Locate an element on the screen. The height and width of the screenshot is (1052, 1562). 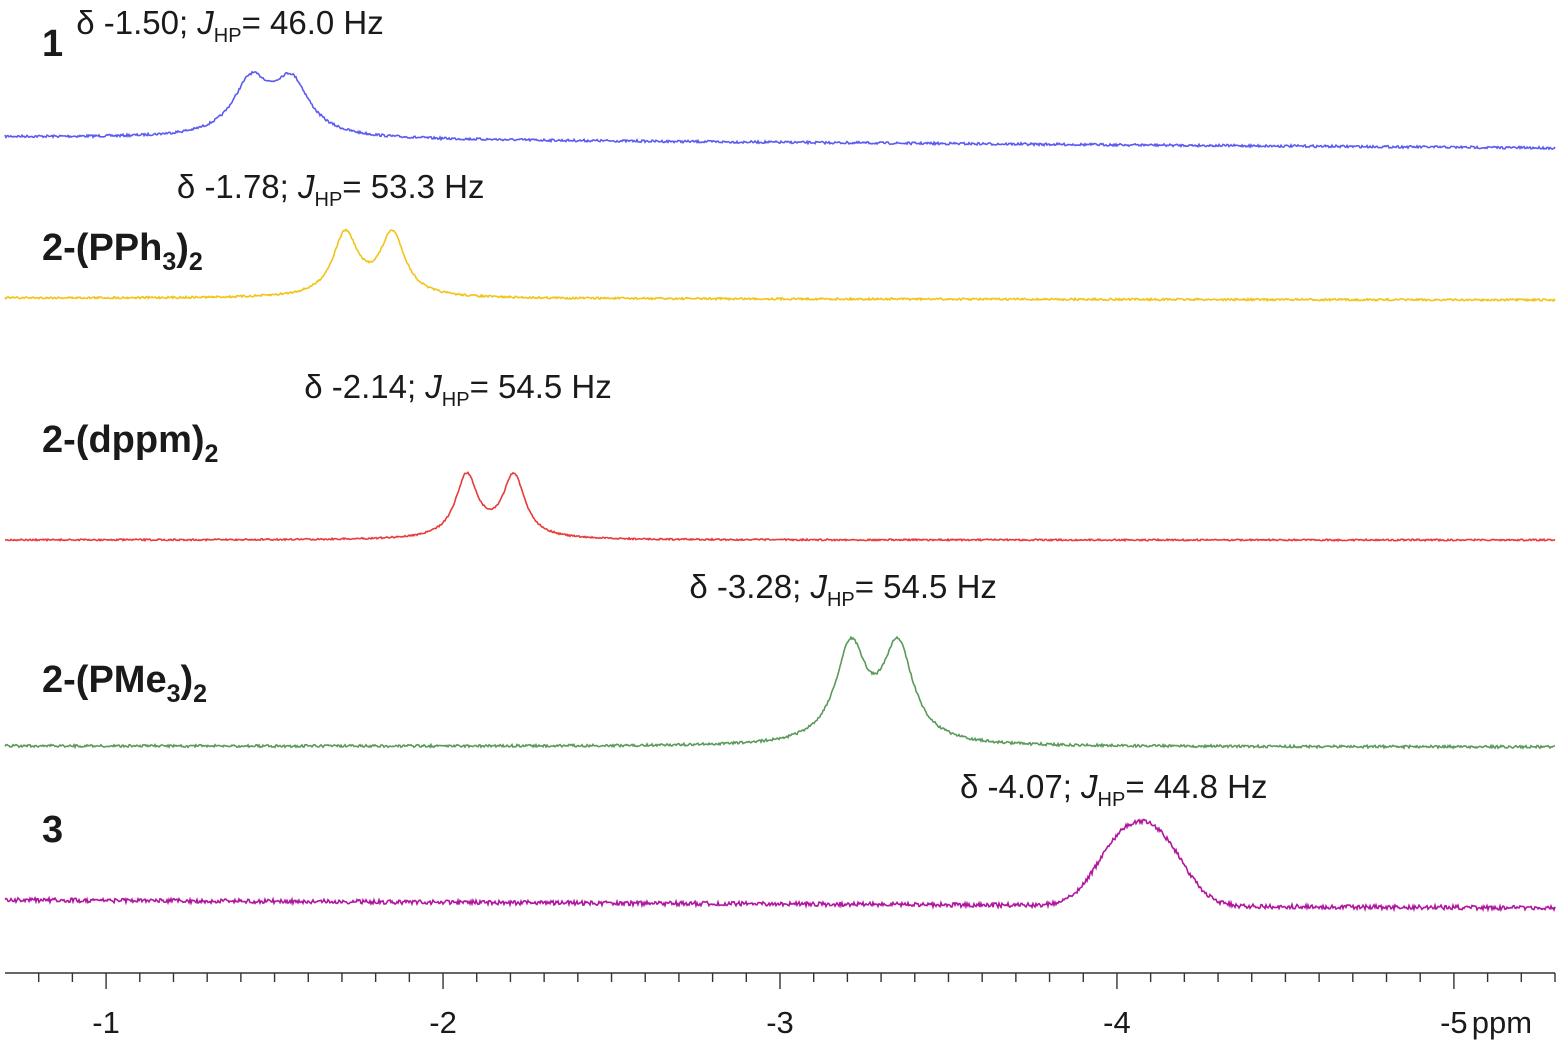
compound-label-3: 3 is located at coordinates (52, 830).